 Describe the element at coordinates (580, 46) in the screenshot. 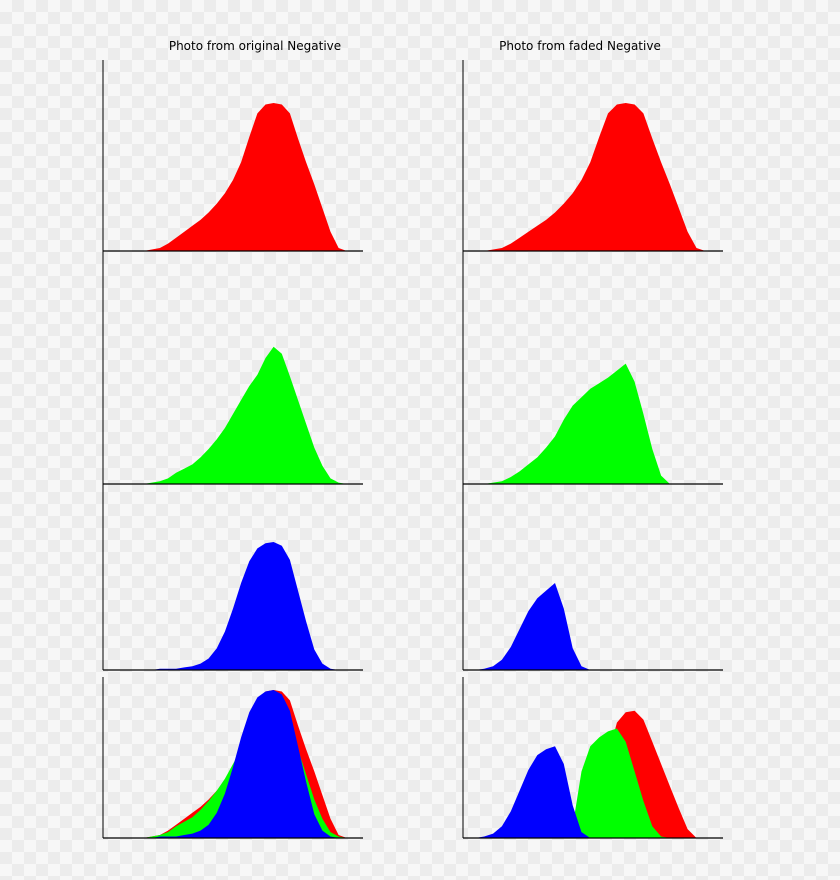

I see `column-title-faded: Photo from faded Negative` at that location.